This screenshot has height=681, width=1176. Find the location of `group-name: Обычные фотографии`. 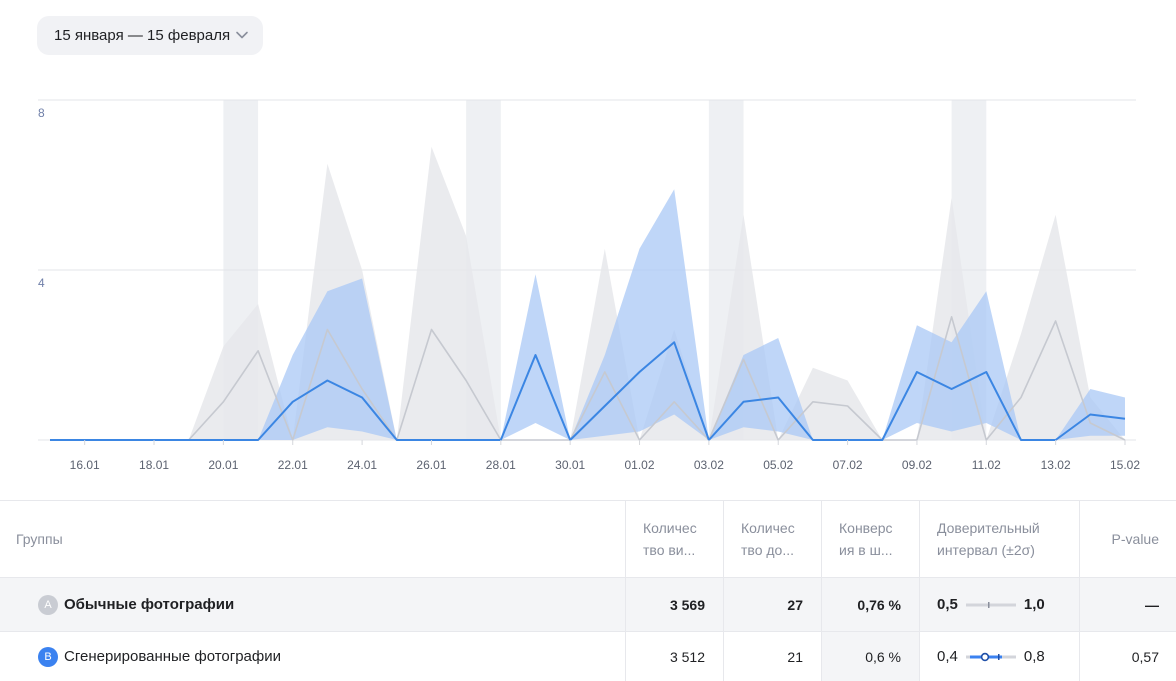

group-name: Обычные фотографии is located at coordinates (149, 604).